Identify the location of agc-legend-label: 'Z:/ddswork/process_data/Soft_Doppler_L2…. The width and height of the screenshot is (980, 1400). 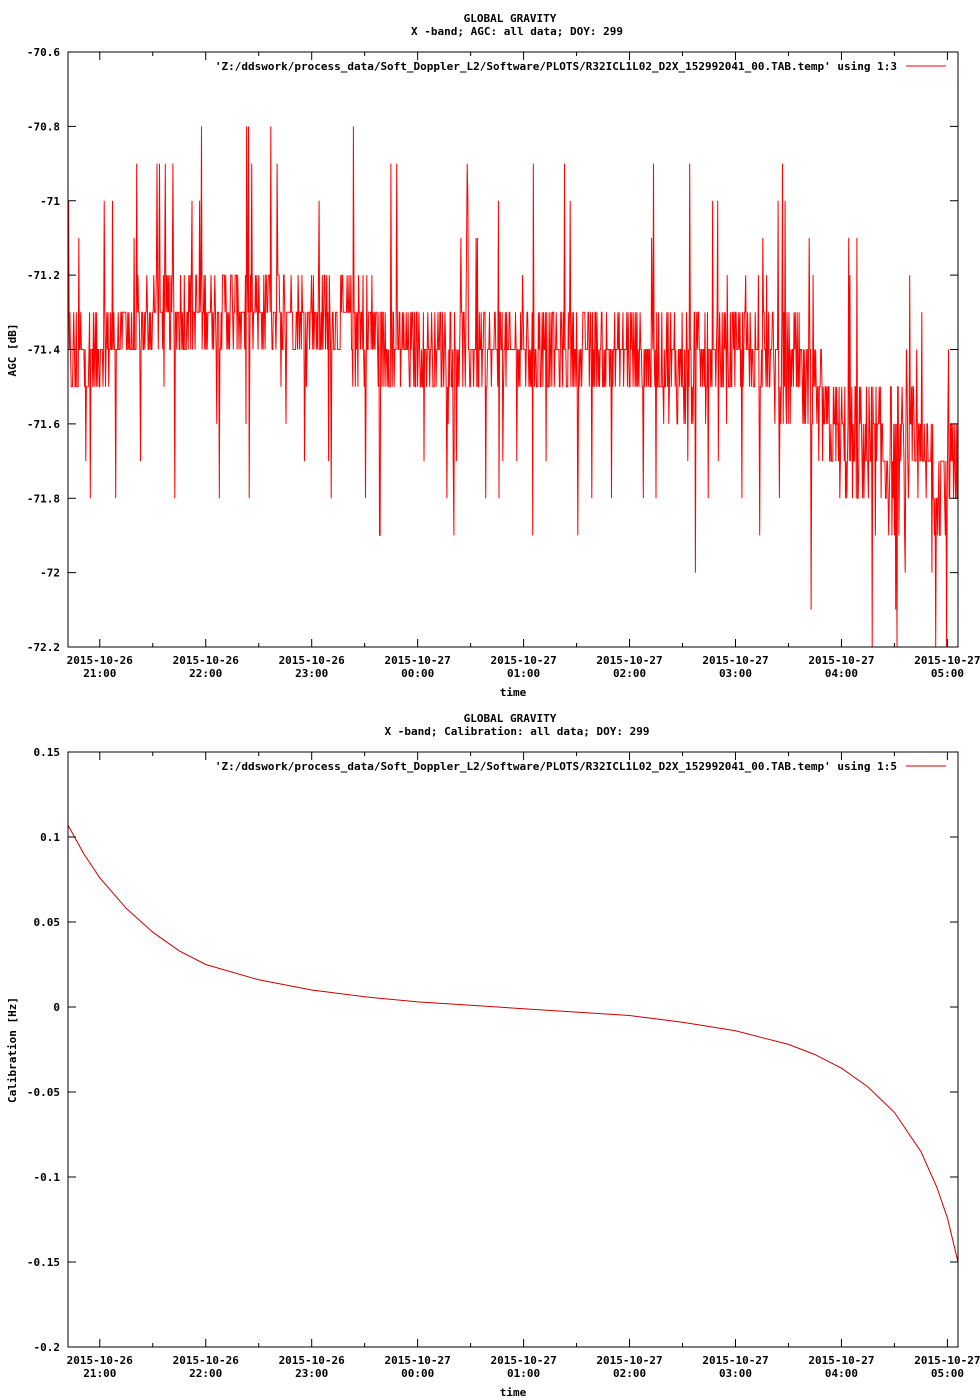
(556, 66).